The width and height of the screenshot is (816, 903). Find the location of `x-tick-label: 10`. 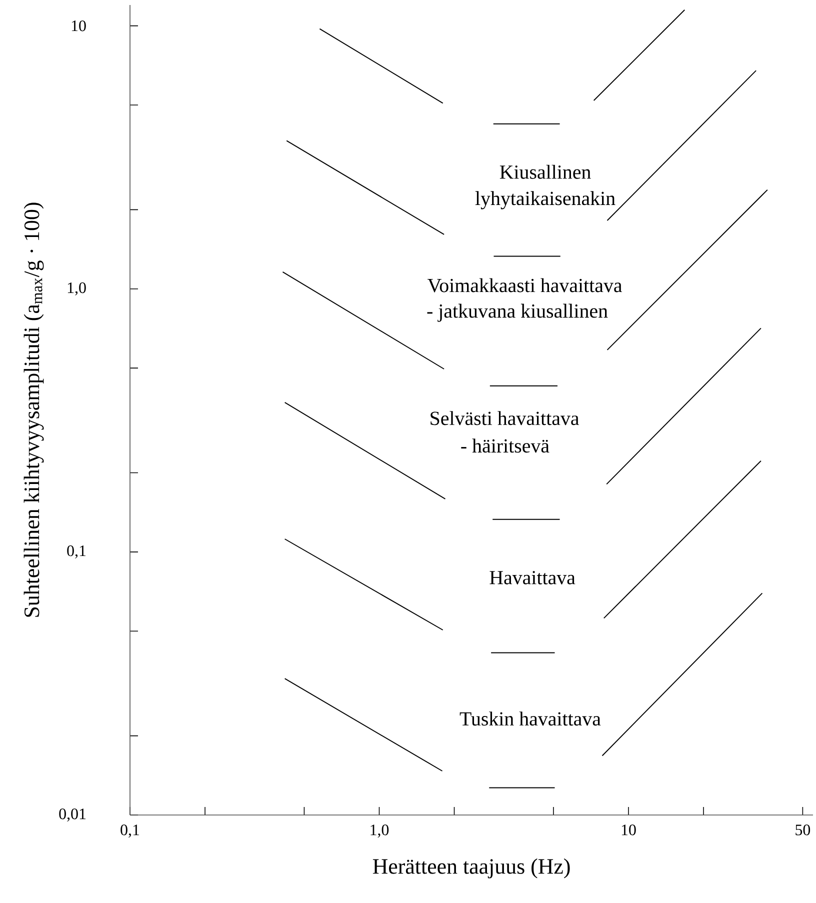

x-tick-label: 10 is located at coordinates (629, 830).